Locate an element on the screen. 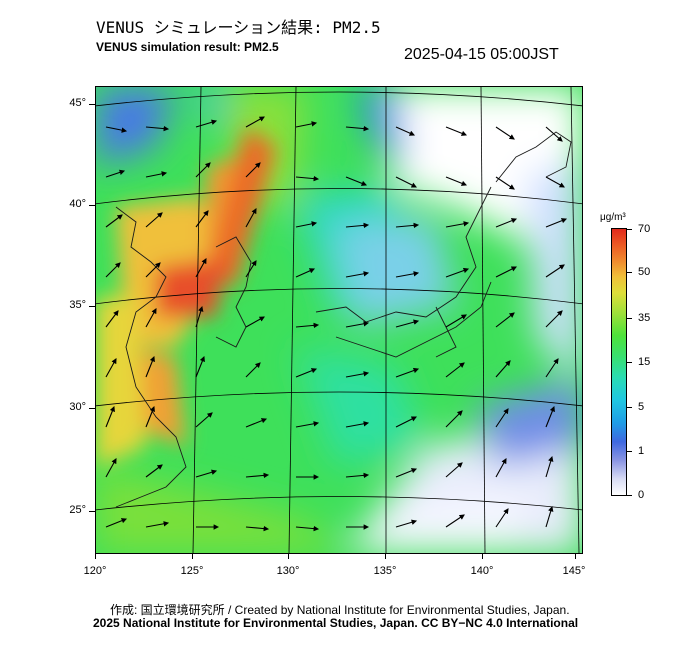 The width and height of the screenshot is (700, 649). forecast-timestamp: 2025-04-15 05:00JST is located at coordinates (481, 54).